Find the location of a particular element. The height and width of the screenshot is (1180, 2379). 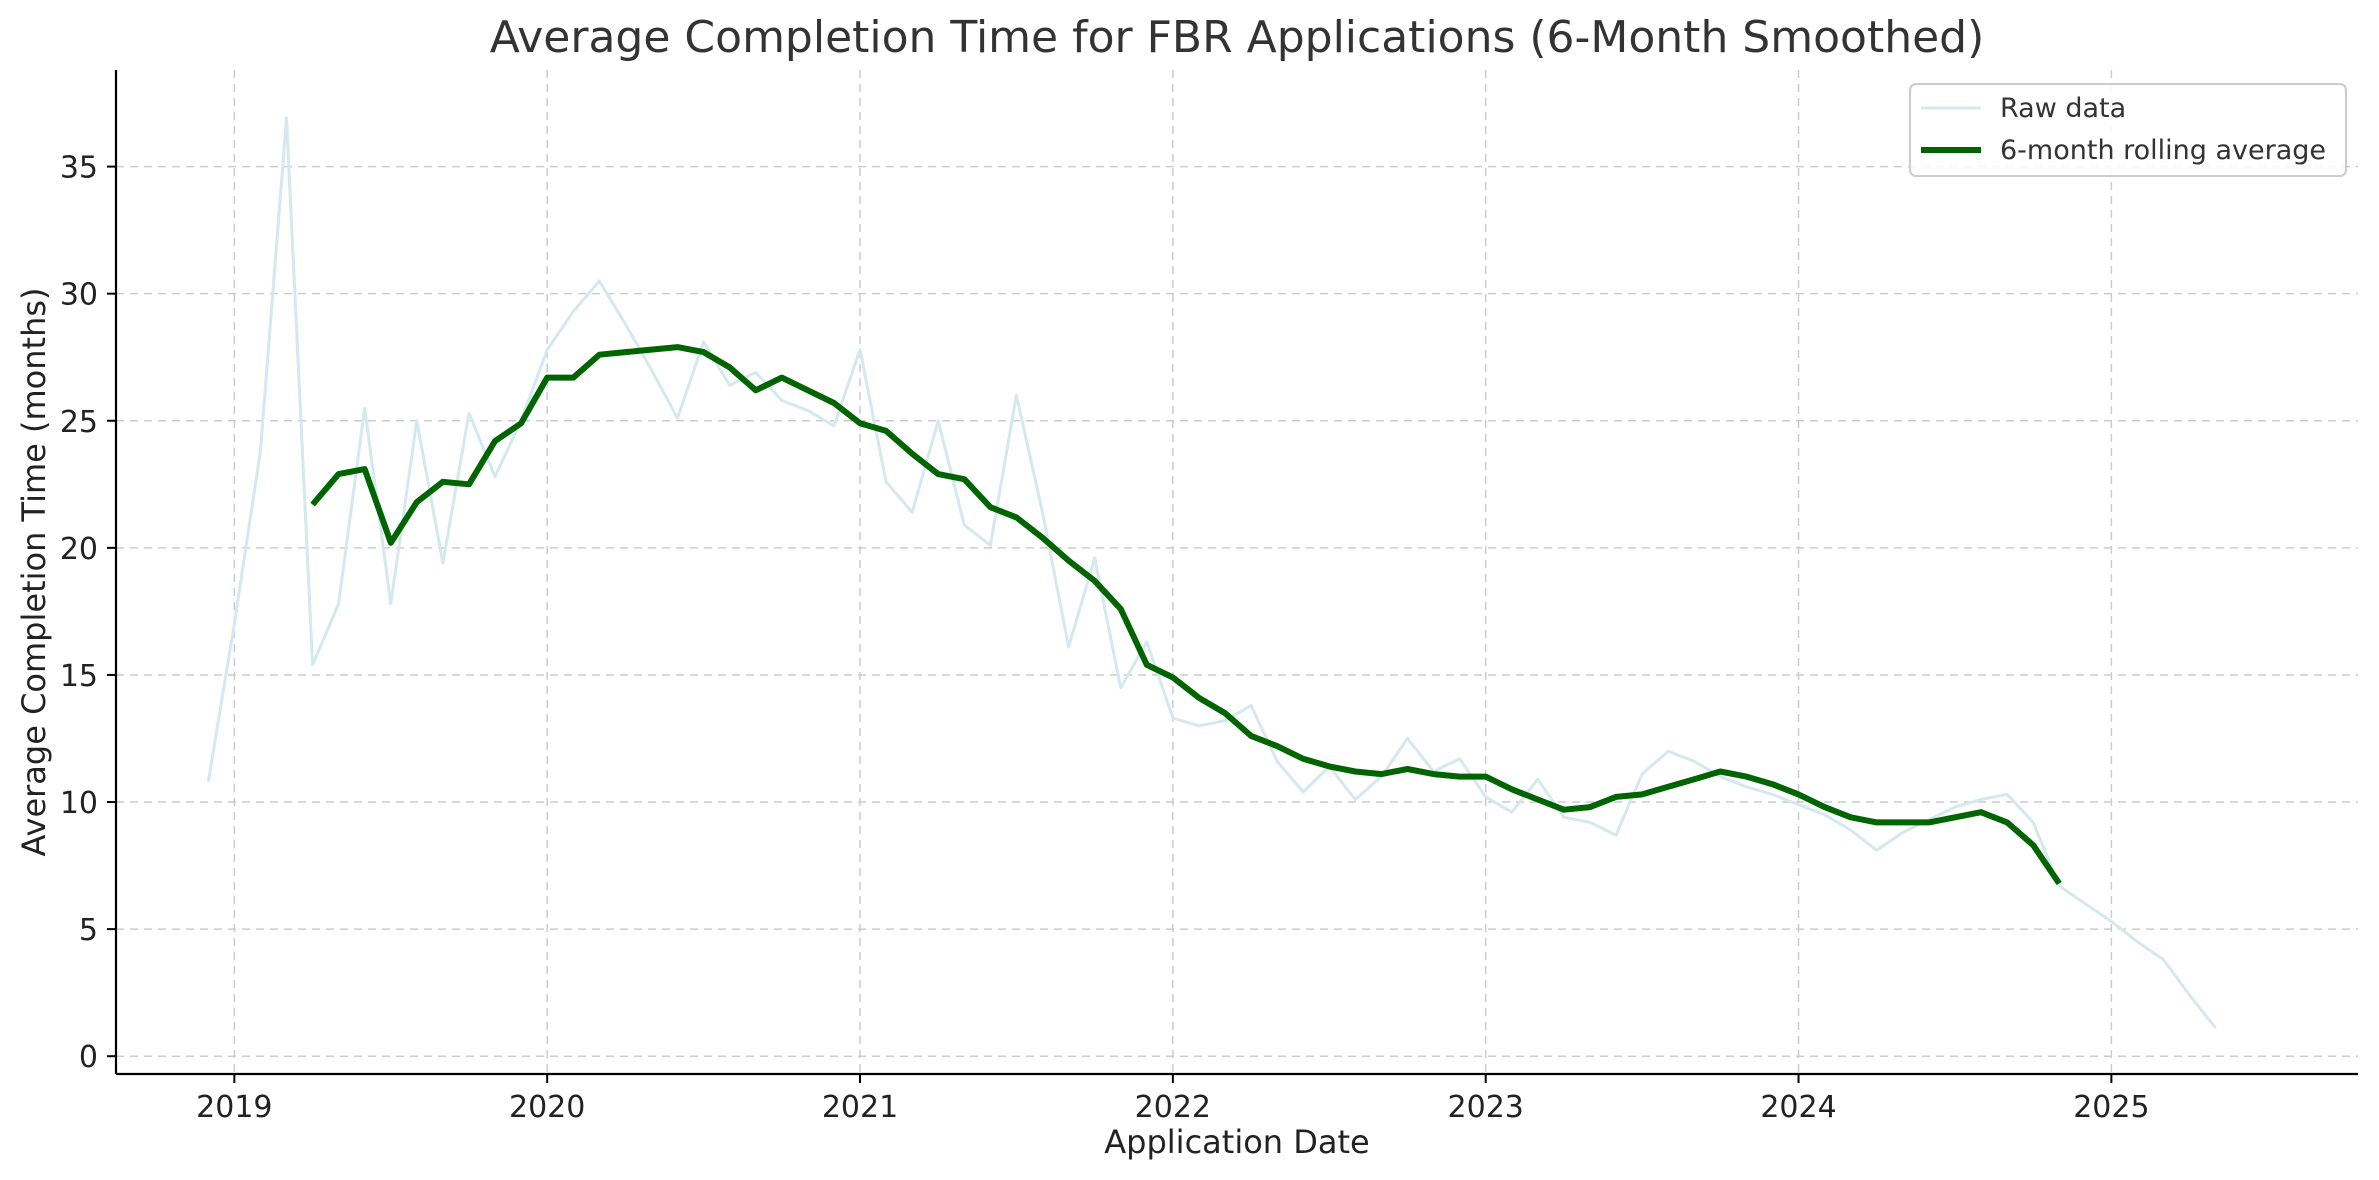

x-ticks: 2019 2020 2021 2022 2023 2024 2025 is located at coordinates (1173, 1099).